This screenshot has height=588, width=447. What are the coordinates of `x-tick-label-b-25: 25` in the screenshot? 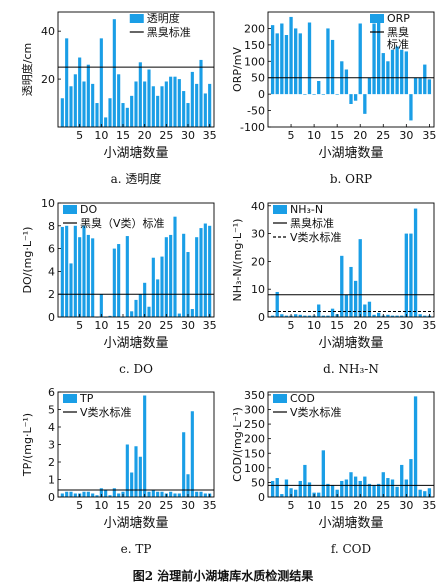 It's located at (383, 135).